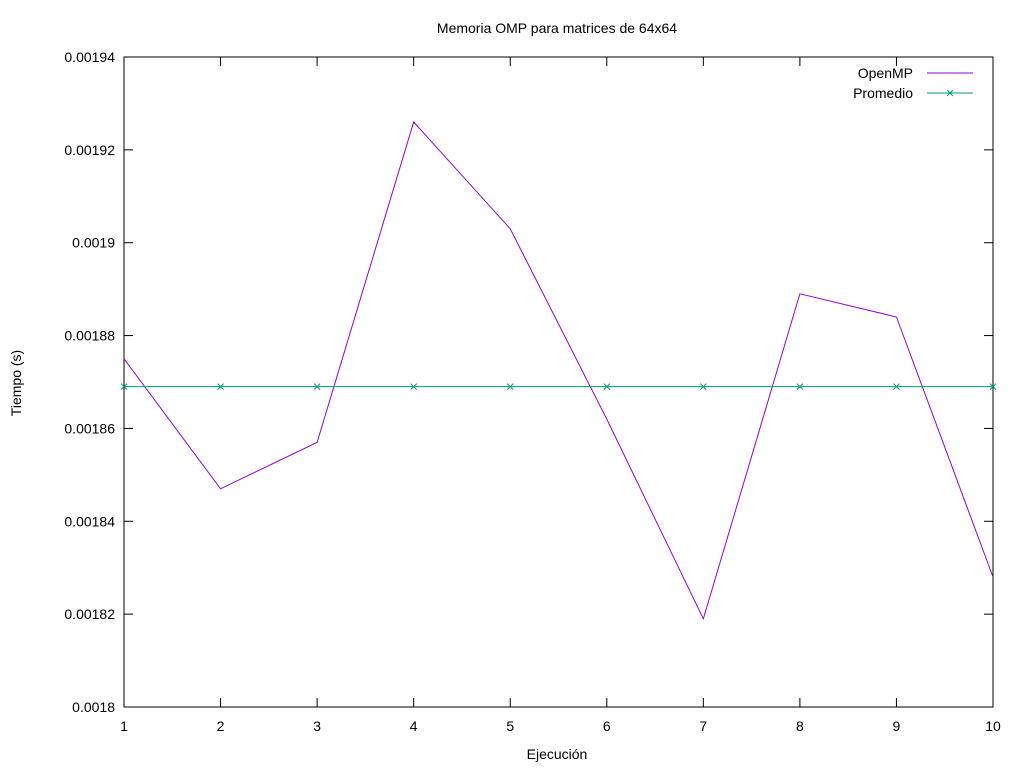  Describe the element at coordinates (317, 726) in the screenshot. I see `x-tick-label: 3` at that location.